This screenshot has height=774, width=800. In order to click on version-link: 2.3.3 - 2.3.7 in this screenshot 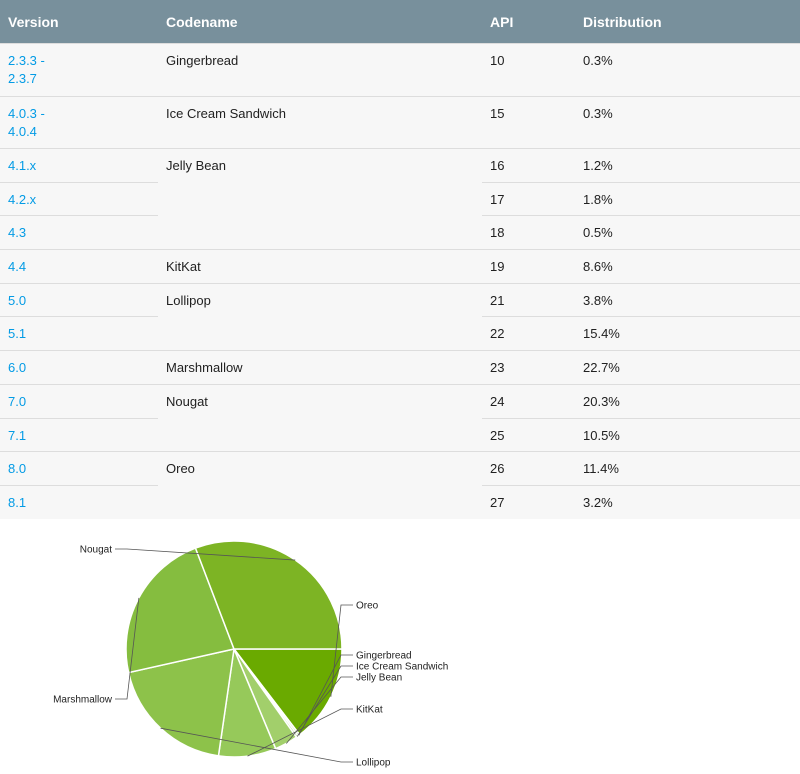, I will do `click(26, 69)`.